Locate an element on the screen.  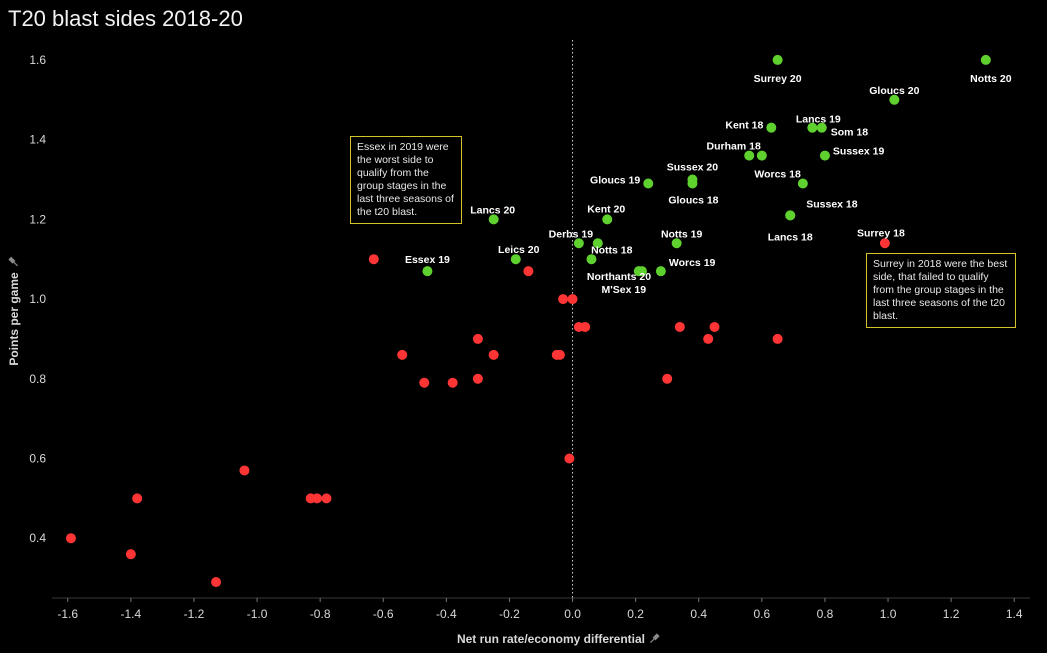
x-tick-label: 0.0 is located at coordinates (572, 614).